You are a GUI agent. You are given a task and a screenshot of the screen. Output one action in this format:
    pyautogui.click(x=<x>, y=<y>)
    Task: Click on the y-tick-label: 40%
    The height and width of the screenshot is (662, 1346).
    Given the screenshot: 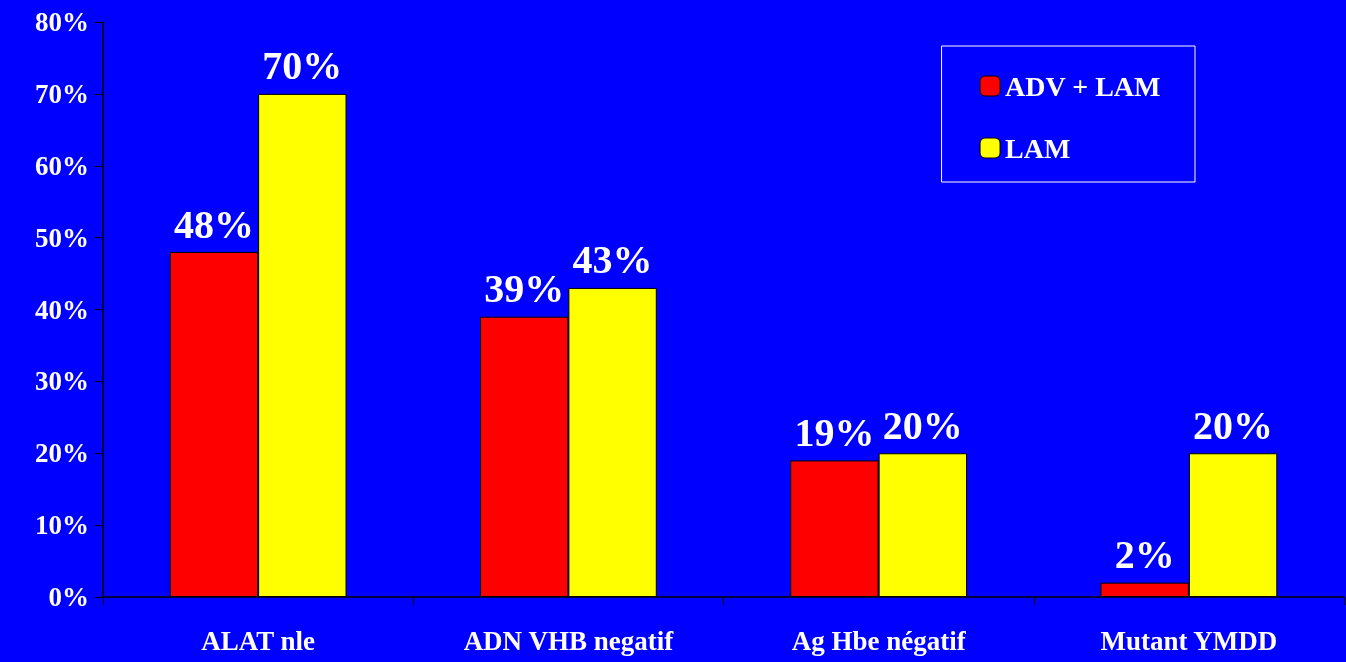 What is the action you would take?
    pyautogui.click(x=62, y=309)
    